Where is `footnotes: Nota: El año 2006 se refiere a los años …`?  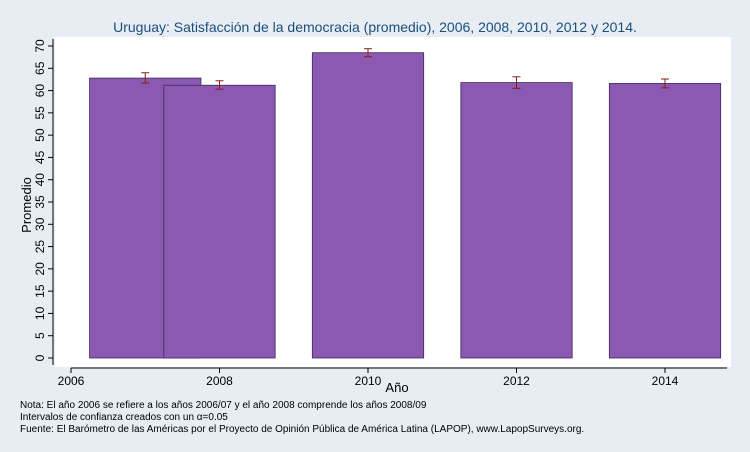
footnotes: Nota: El año 2006 se refiere a los años … is located at coordinates (380, 418).